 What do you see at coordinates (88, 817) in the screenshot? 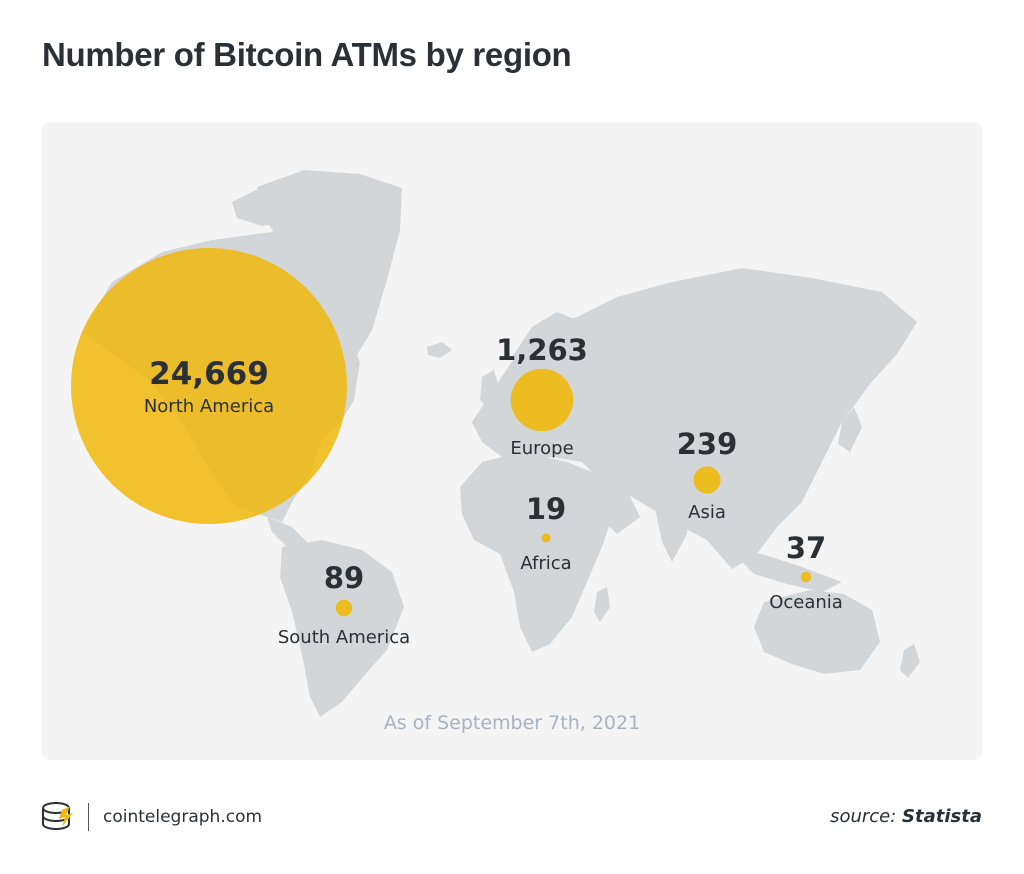
I see `footer-divider` at bounding box center [88, 817].